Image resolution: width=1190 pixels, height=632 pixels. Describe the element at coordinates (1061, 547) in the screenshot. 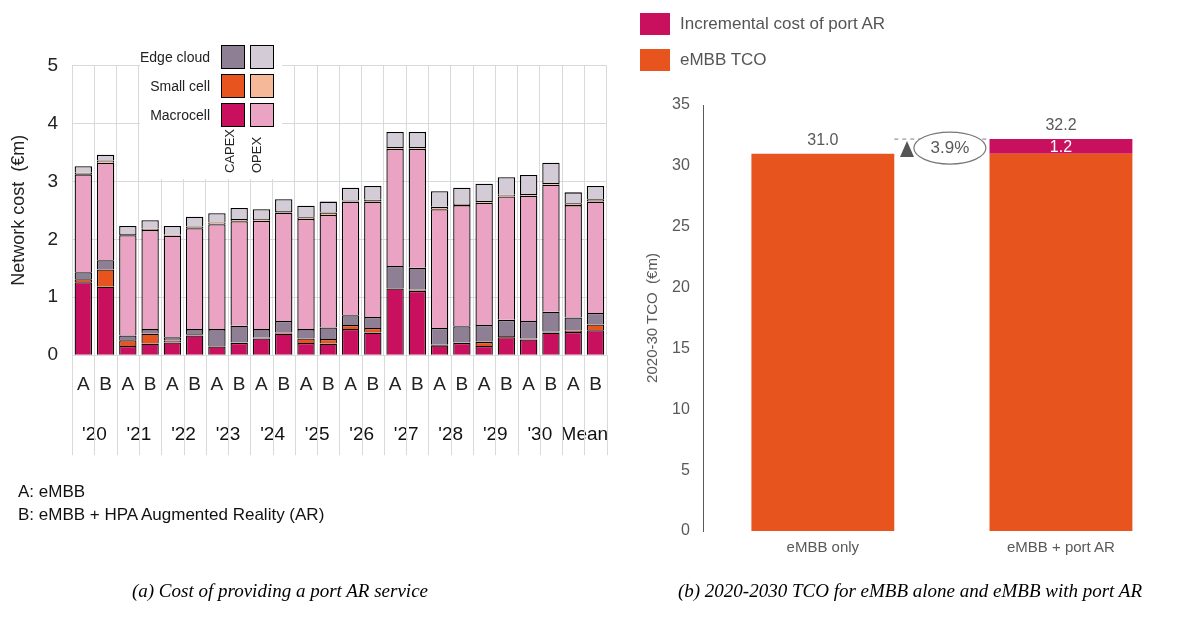

I see `x-tick-label: eMBB + port AR` at that location.